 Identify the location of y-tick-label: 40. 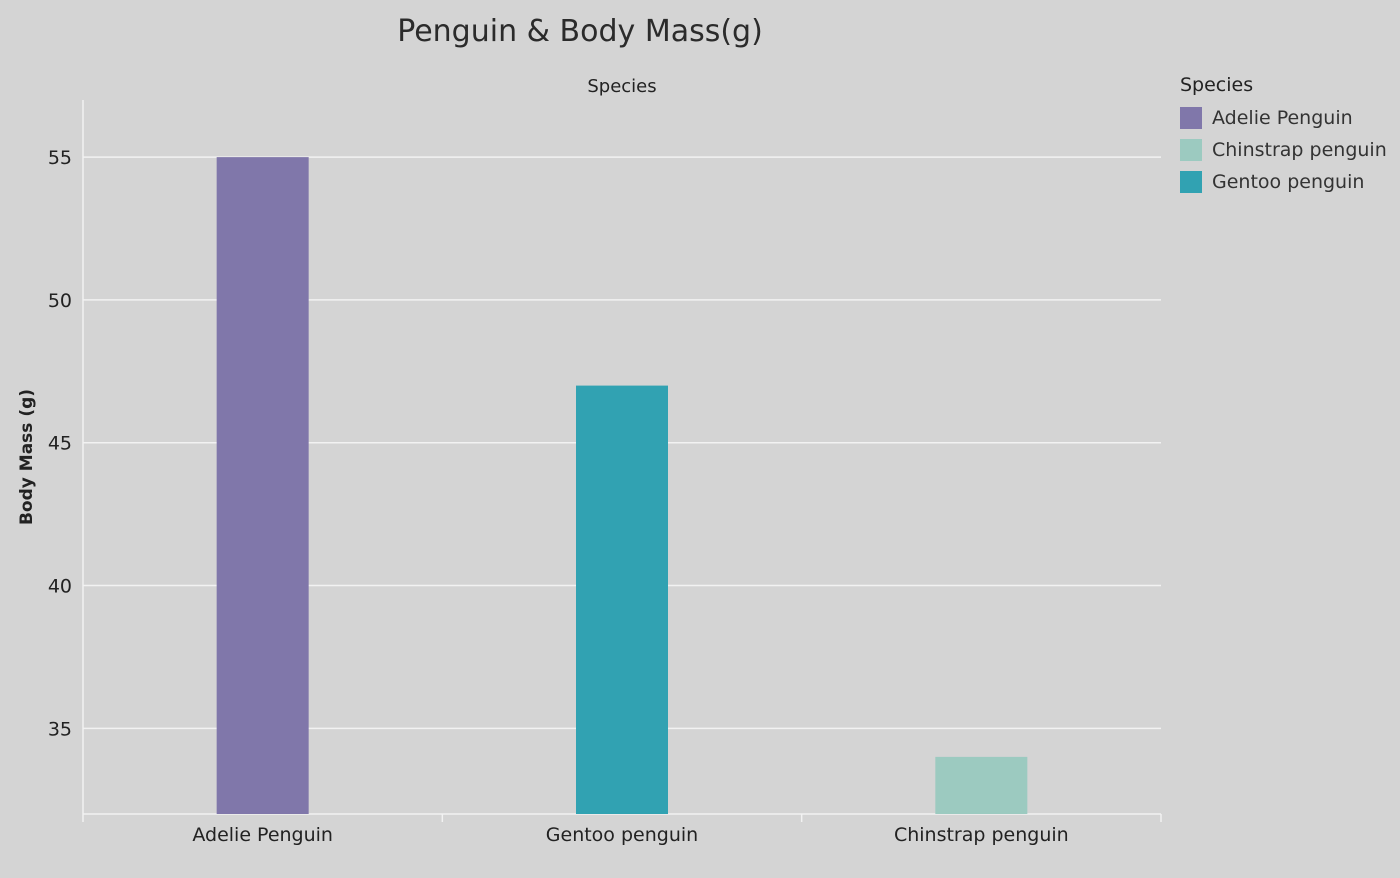
(60, 587).